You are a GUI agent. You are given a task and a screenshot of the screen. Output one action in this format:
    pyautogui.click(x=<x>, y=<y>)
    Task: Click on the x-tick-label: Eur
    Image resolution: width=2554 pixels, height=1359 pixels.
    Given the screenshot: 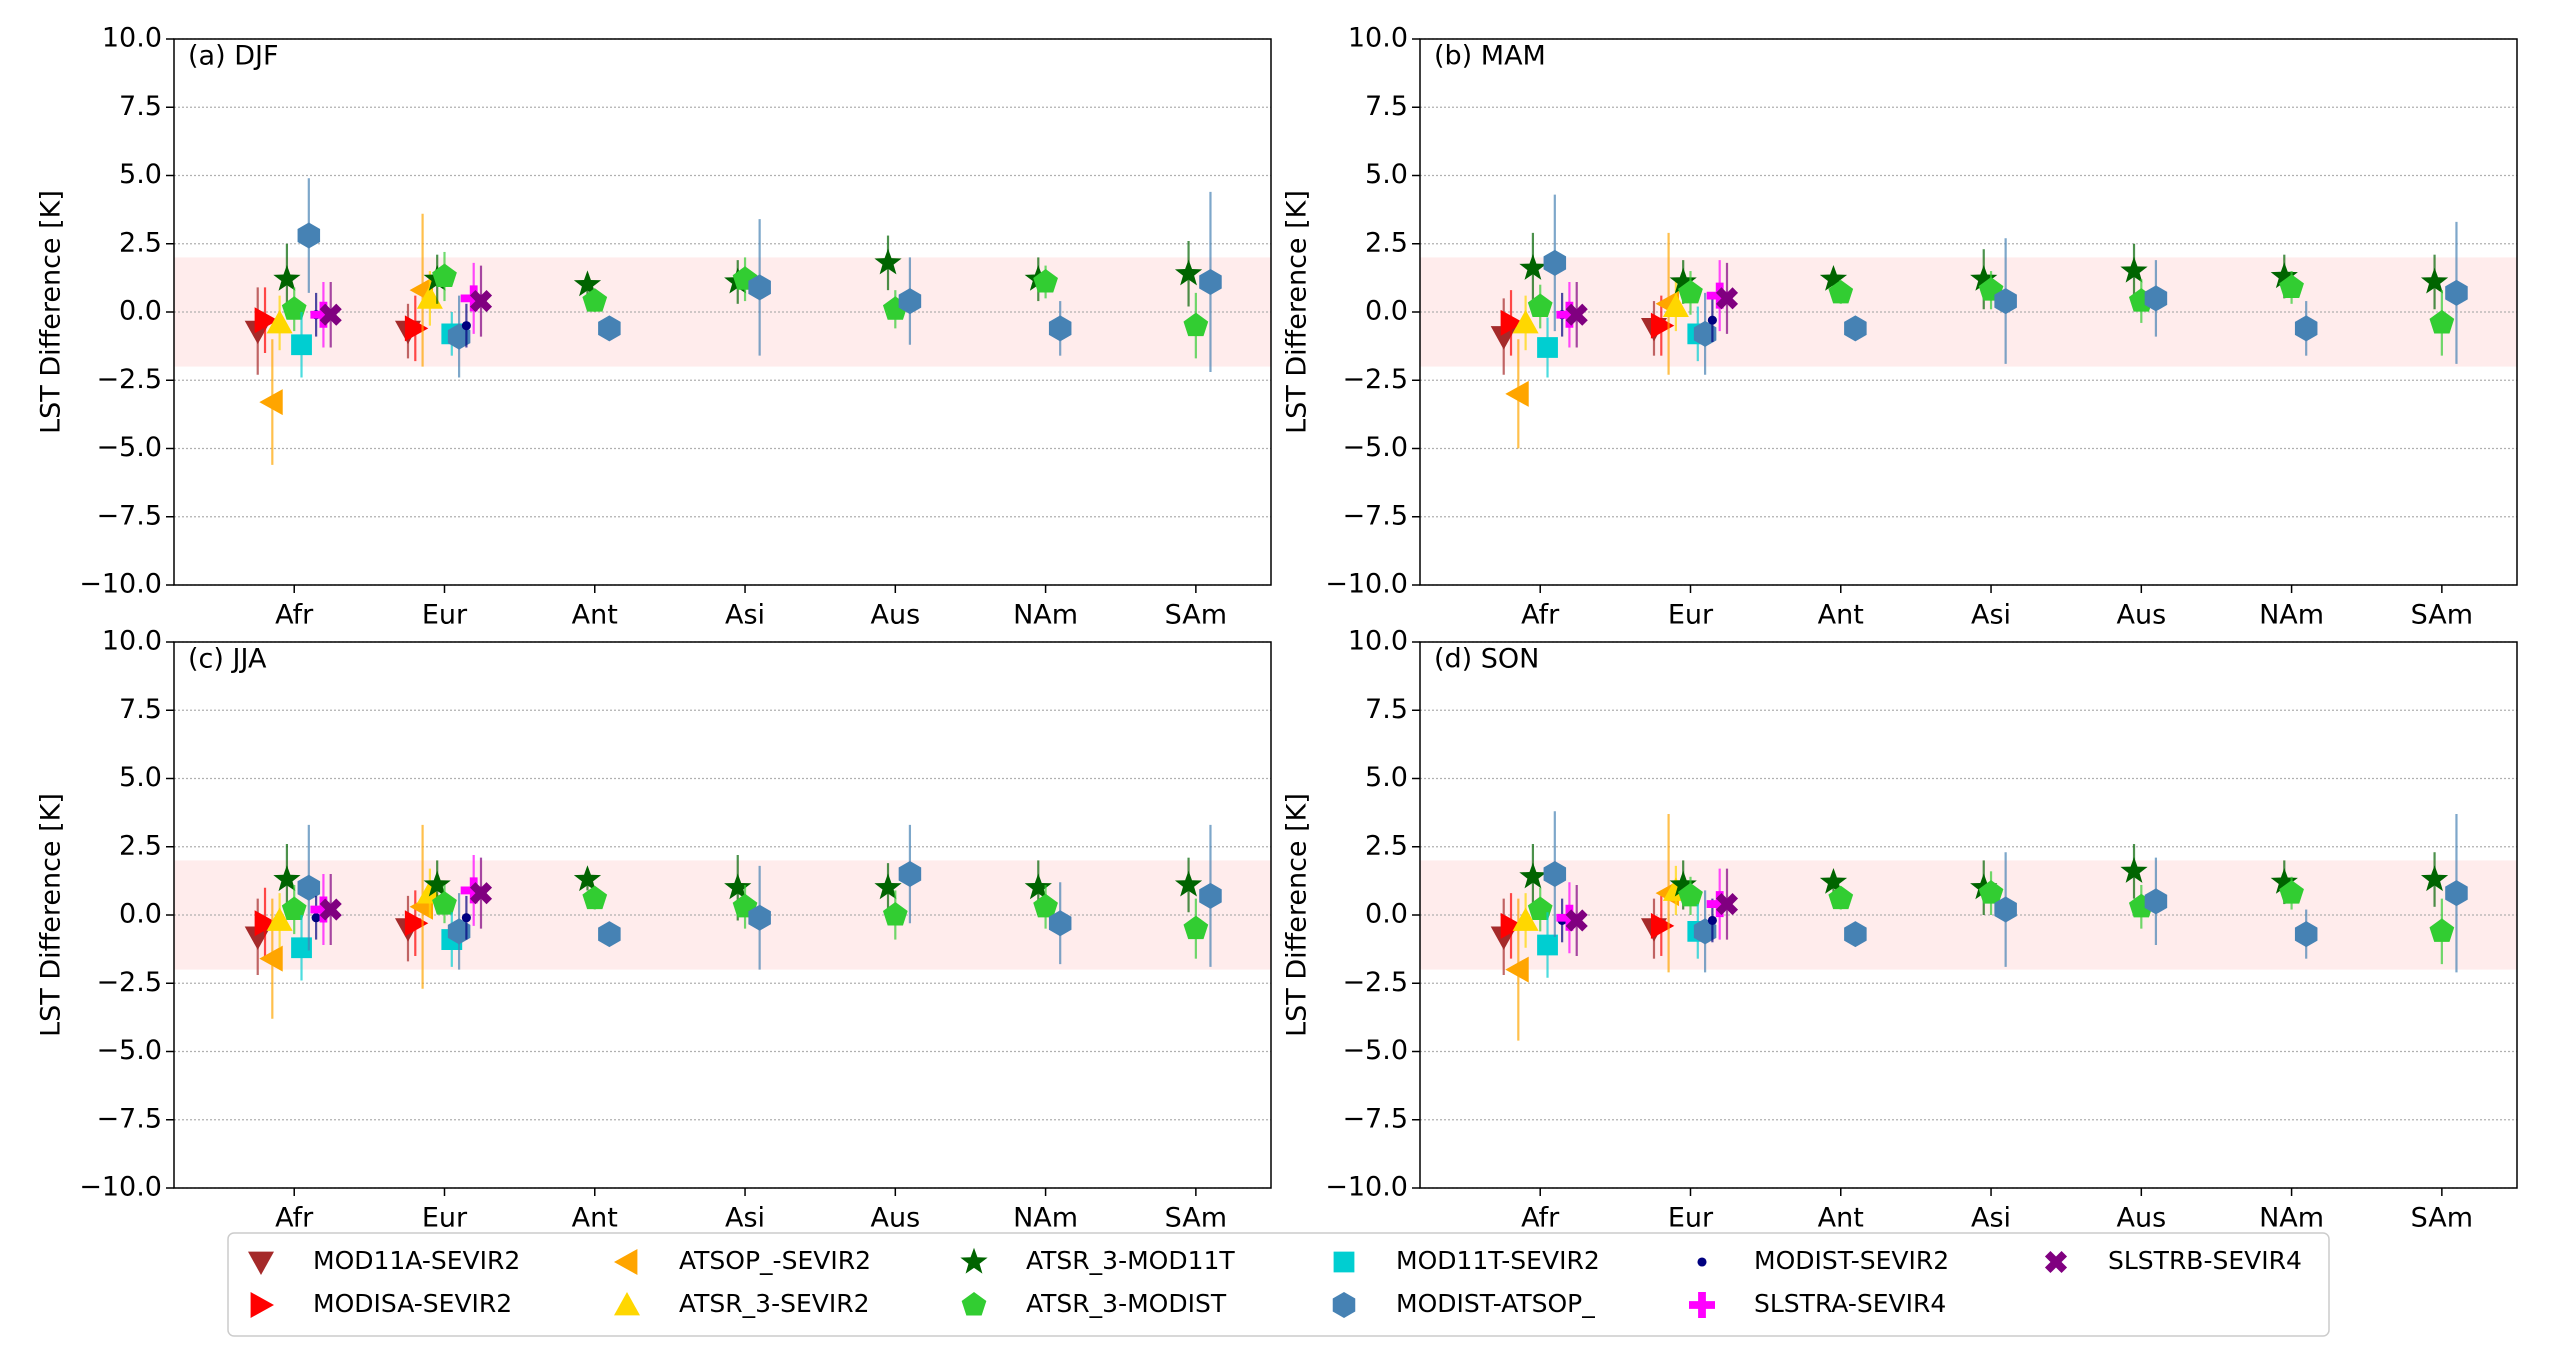 What is the action you would take?
    pyautogui.click(x=445, y=615)
    